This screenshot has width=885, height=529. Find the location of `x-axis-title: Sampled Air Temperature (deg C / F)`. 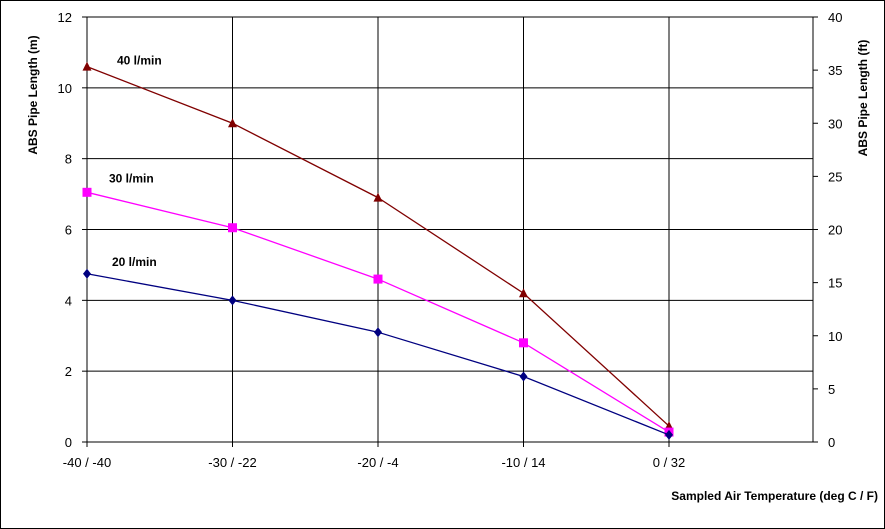

x-axis-title: Sampled Air Temperature (deg C / F) is located at coordinates (774, 496).